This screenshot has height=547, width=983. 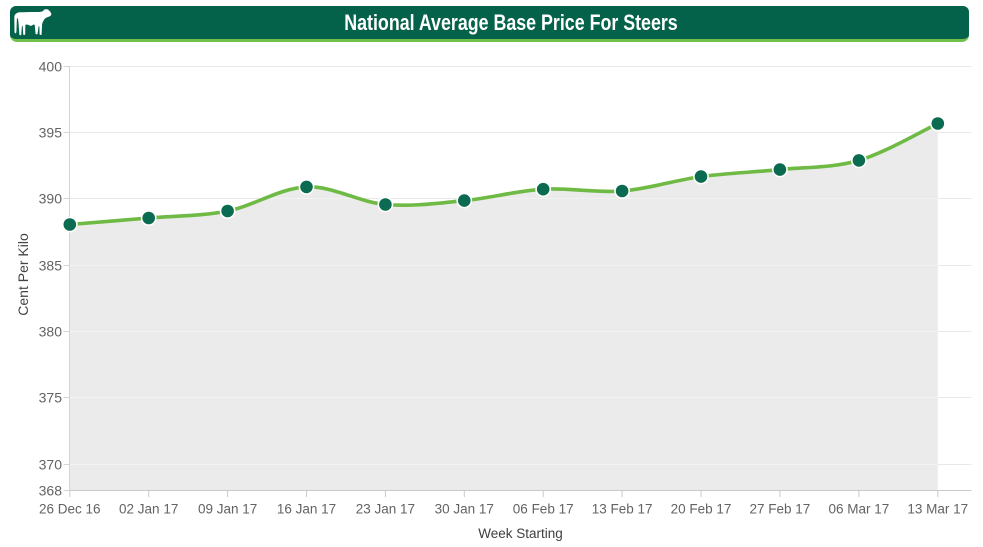 I want to click on svg-text: 06 Mar 17, so click(x=859, y=509).